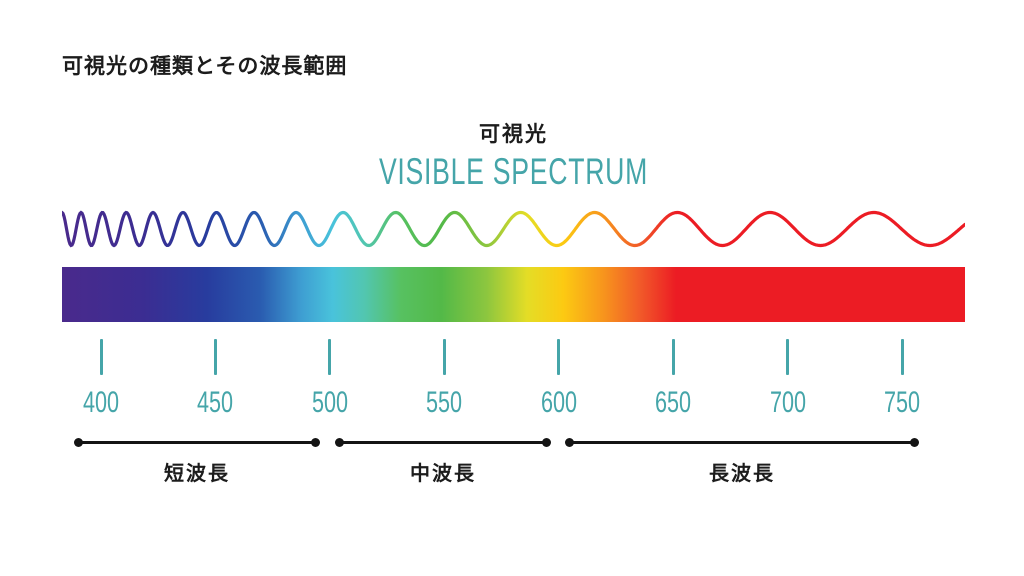  I want to click on tick-label-450: 450, so click(215, 402).